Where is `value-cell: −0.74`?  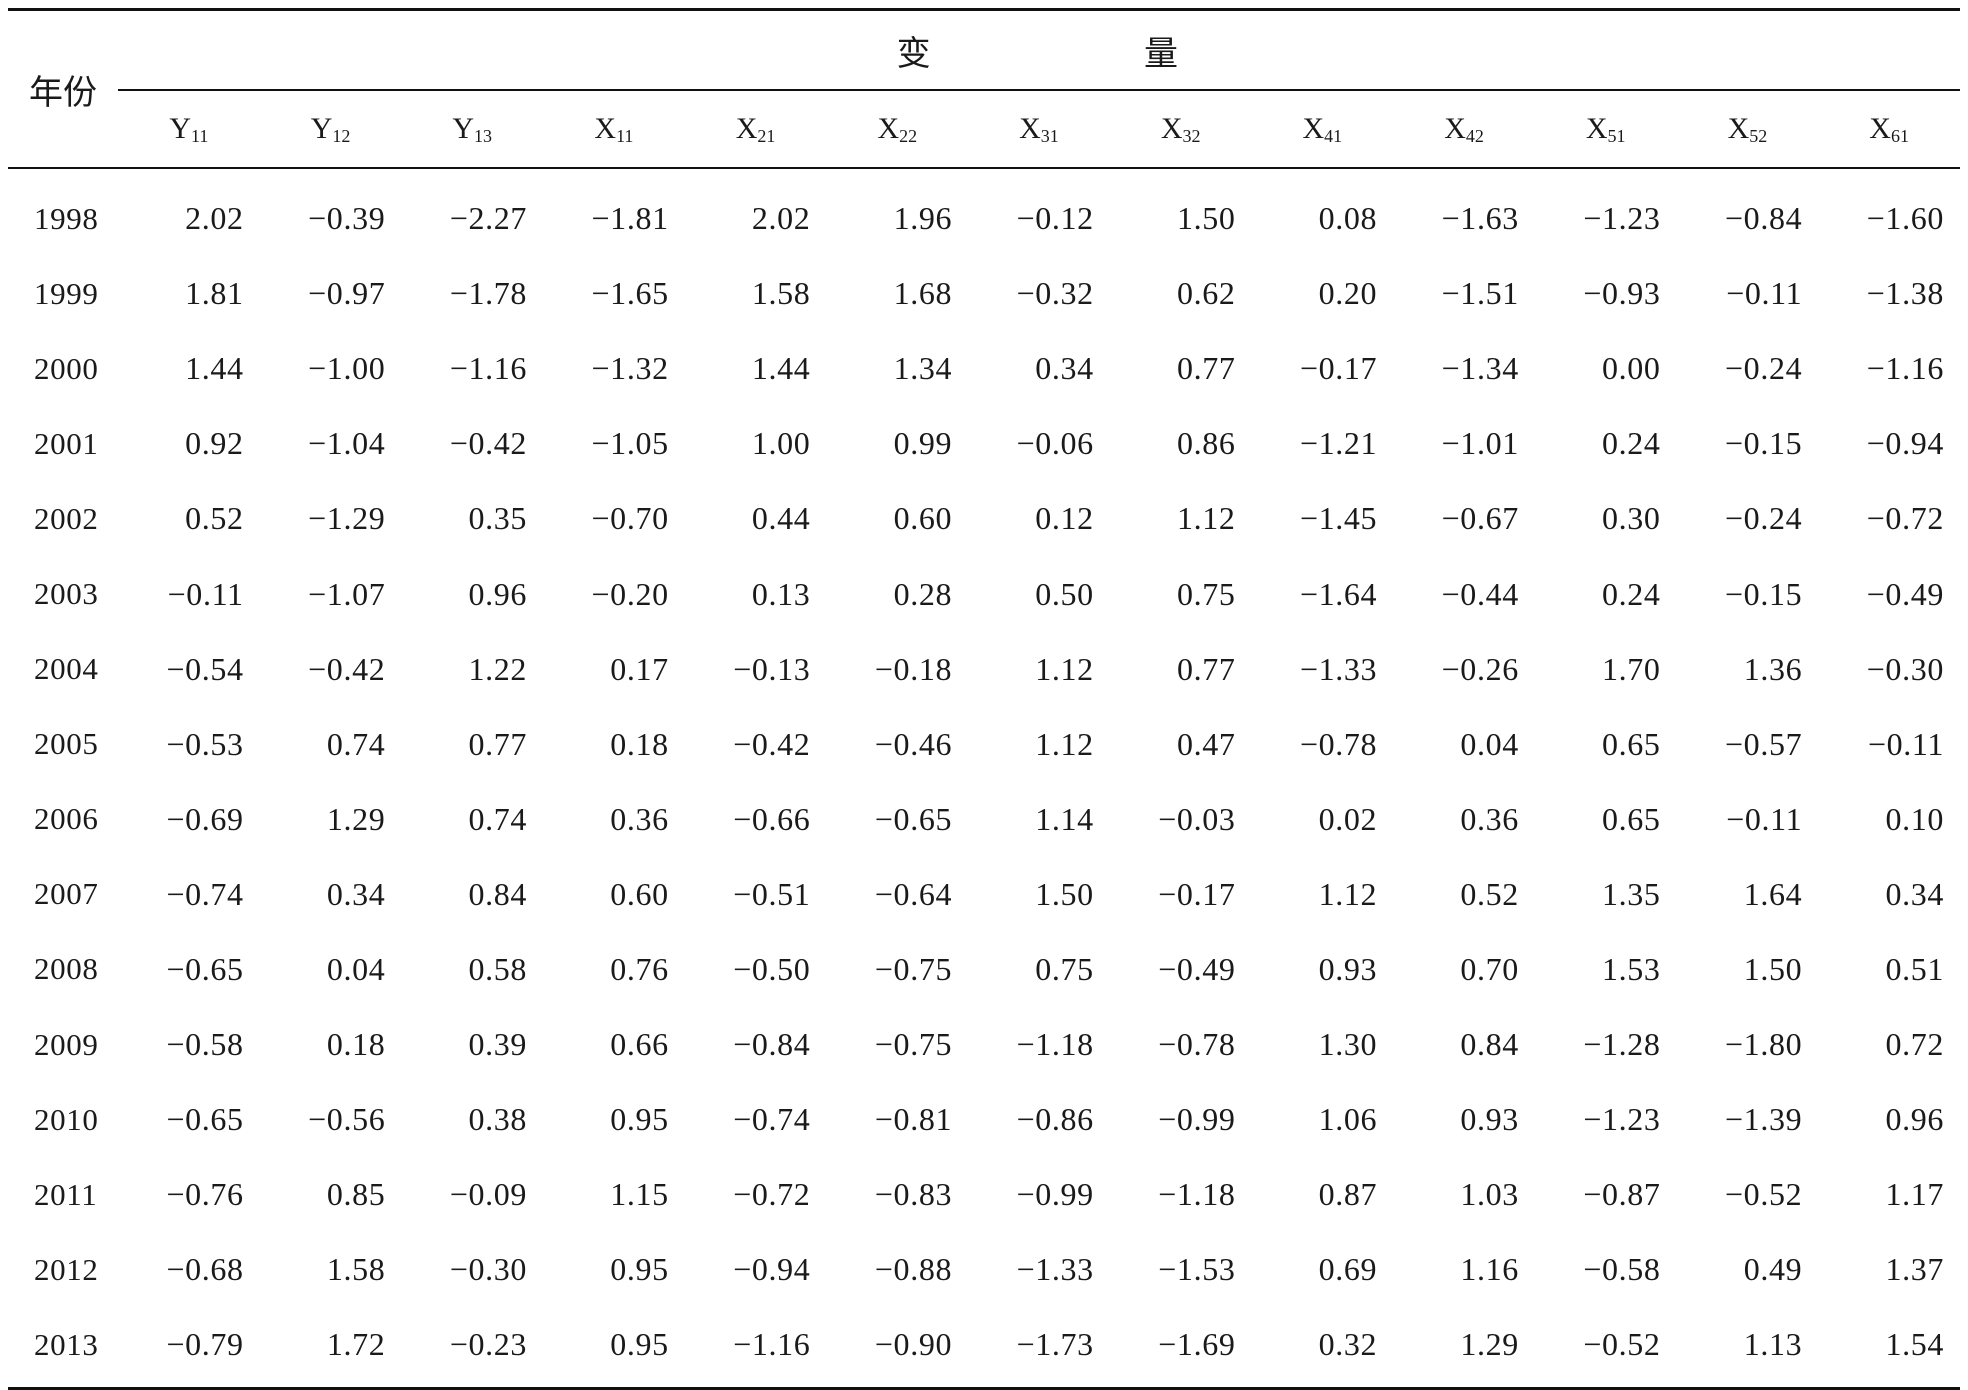
value-cell: −0.74 is located at coordinates (205, 893).